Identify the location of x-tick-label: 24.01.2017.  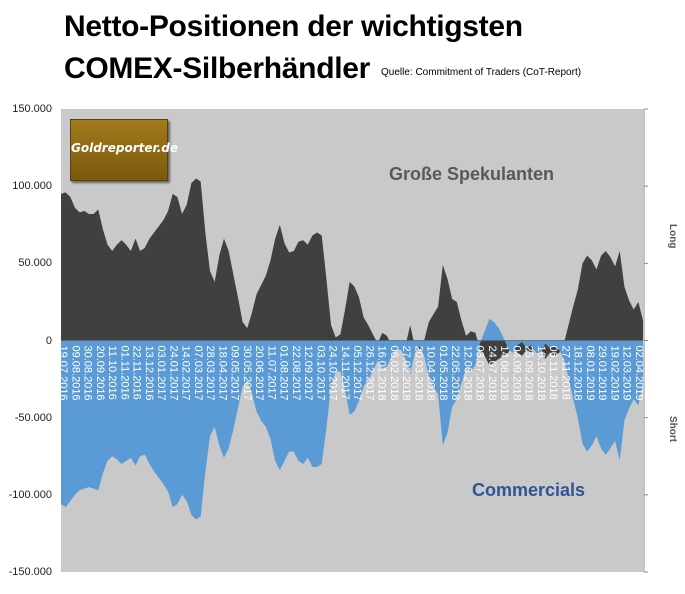
(173, 373).